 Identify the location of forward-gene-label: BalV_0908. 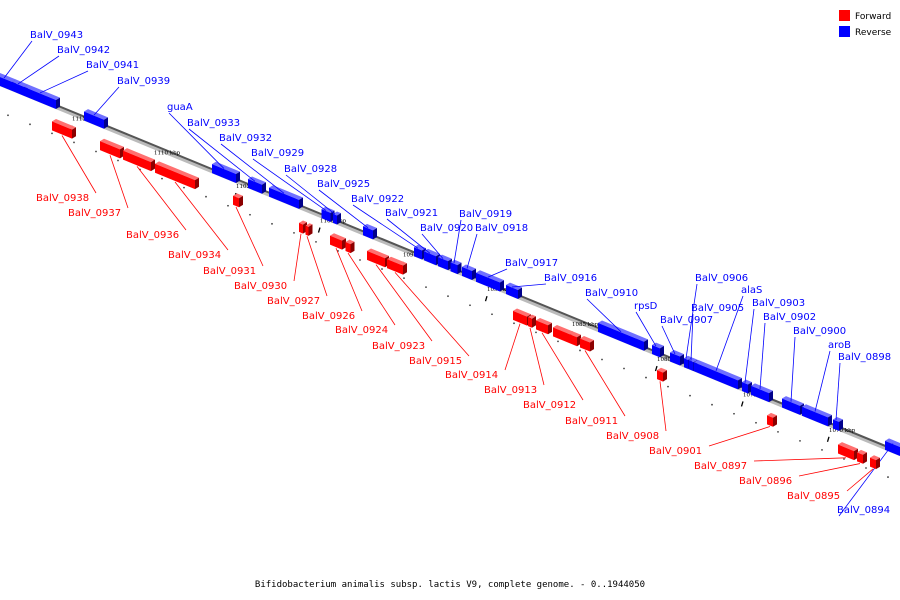
(632, 436).